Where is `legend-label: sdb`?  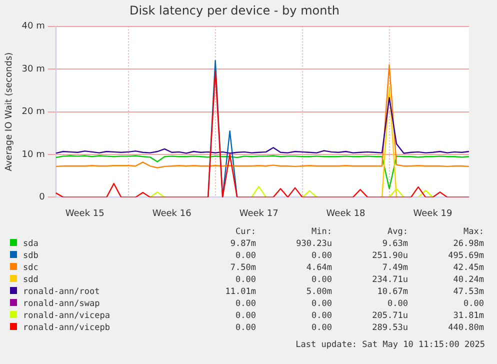 legend-label: sdb is located at coordinates (31, 256).